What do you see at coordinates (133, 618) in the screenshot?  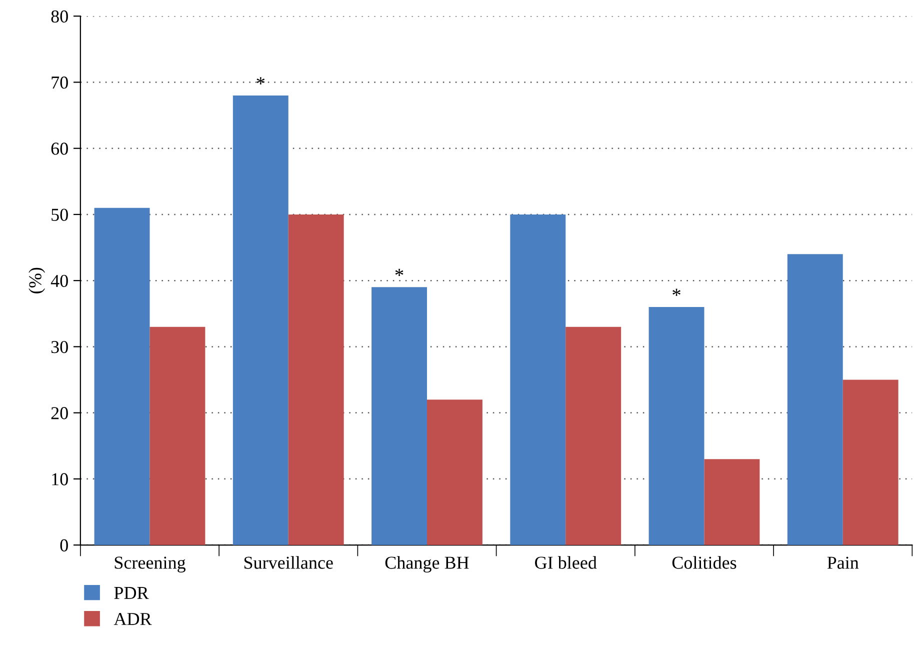 I see `legend-label: ADR` at bounding box center [133, 618].